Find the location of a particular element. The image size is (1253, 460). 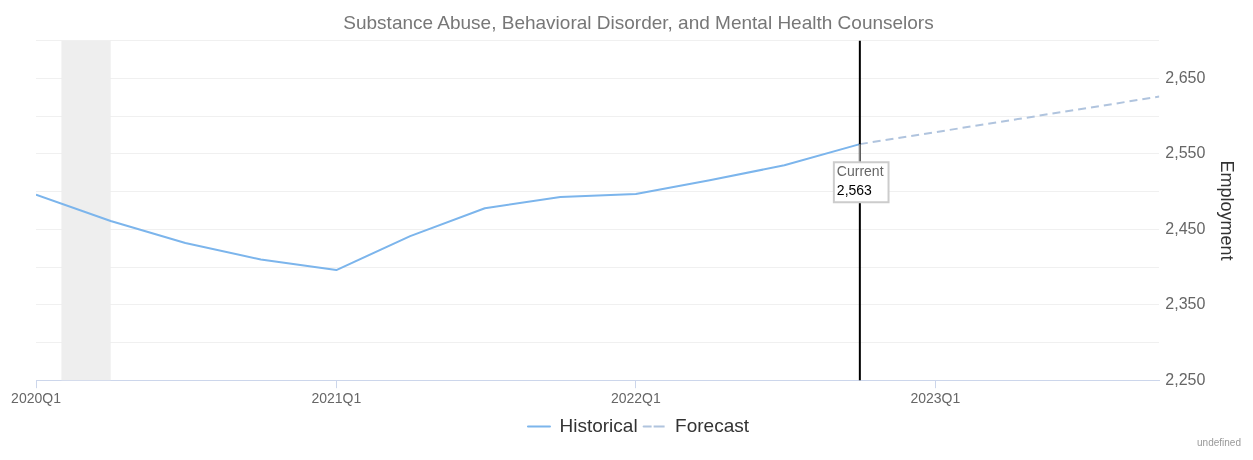

y-tick-label: 2,650 is located at coordinates (1185, 77).